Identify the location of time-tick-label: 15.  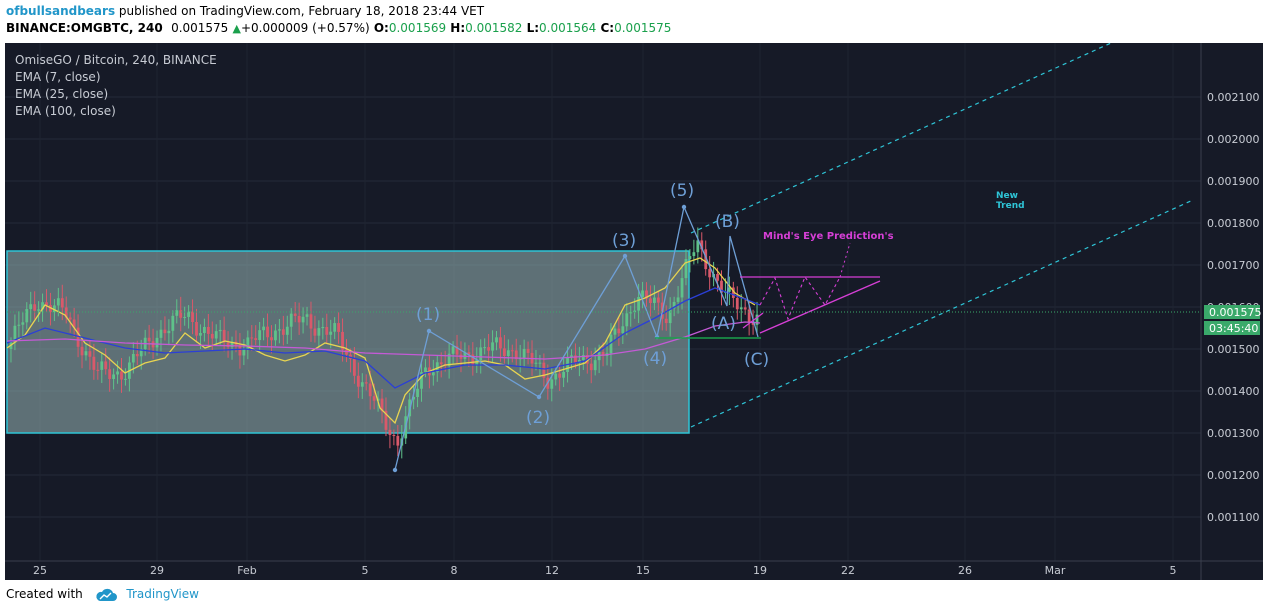
(643, 570).